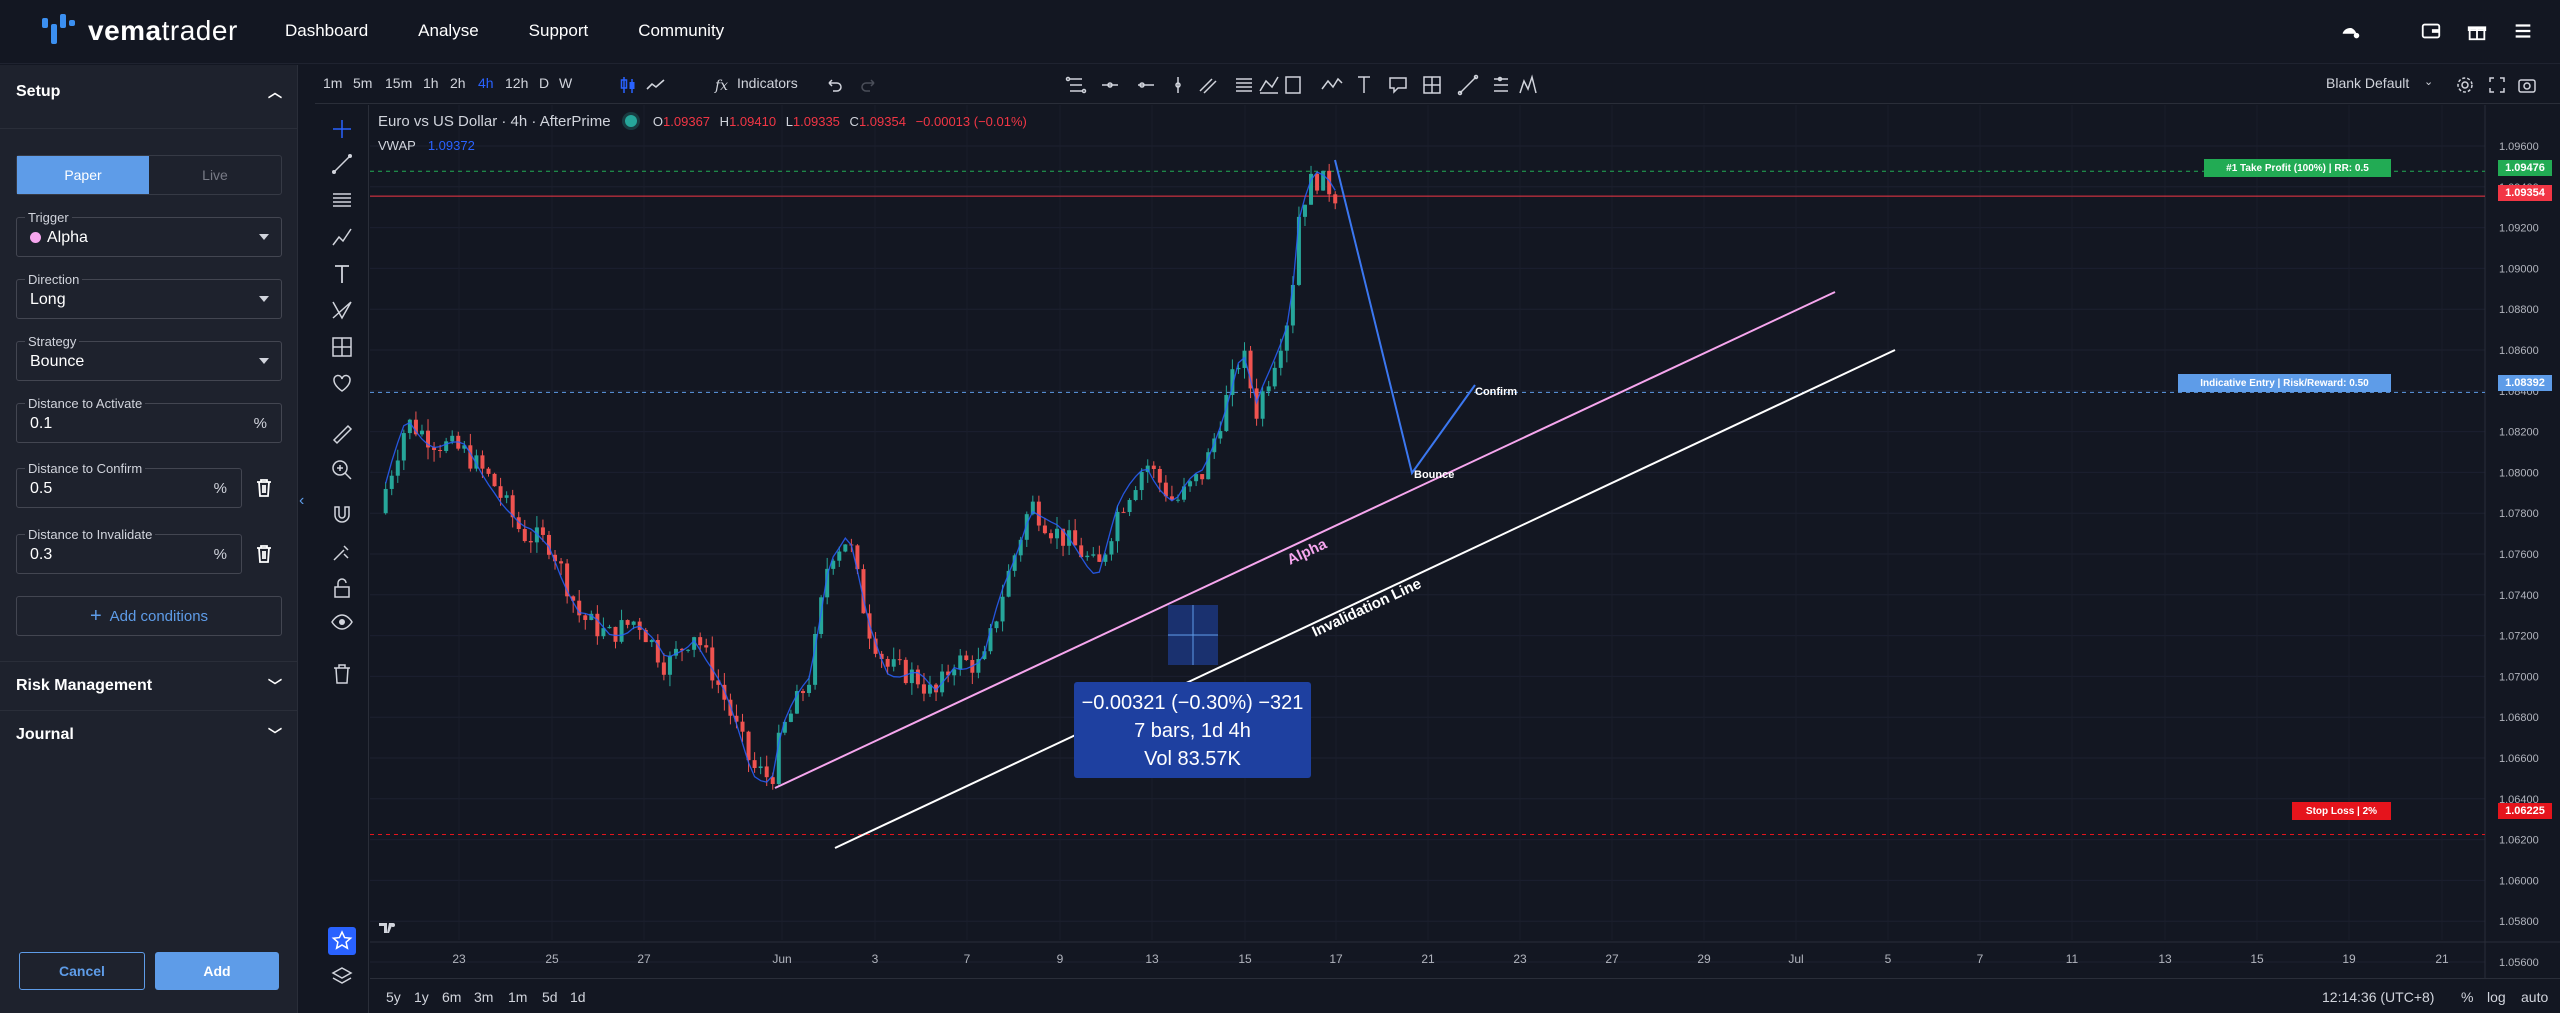  Describe the element at coordinates (327, 30) in the screenshot. I see `nav-dashboard: Dashboard` at that location.